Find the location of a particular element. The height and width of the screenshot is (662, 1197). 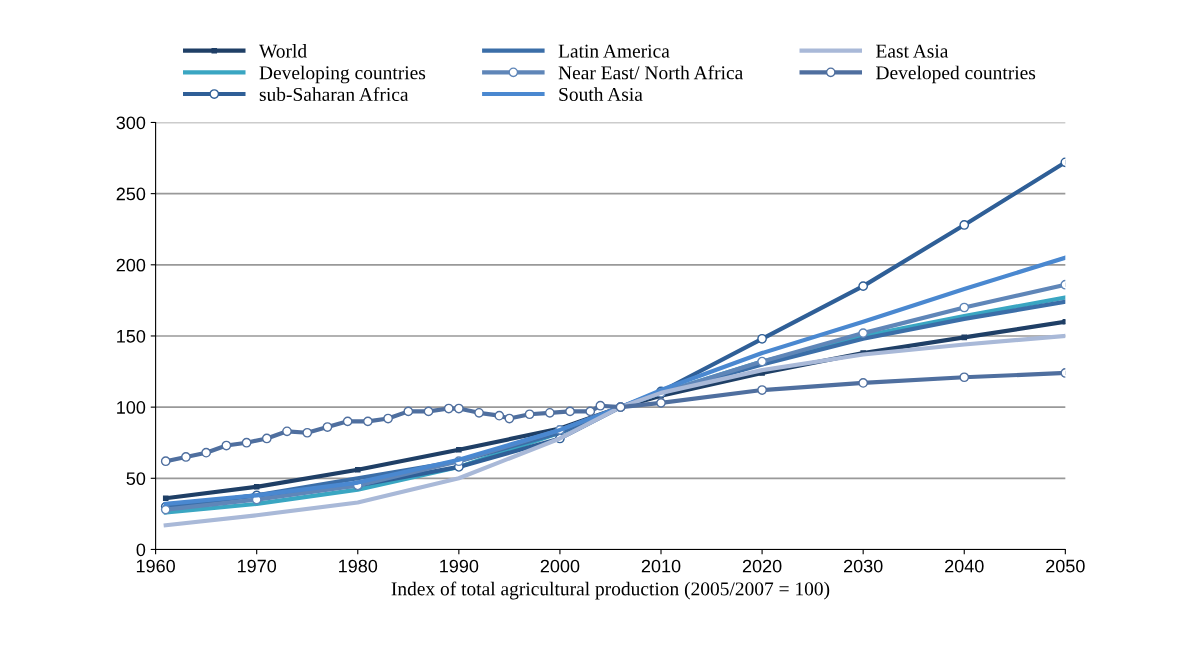

x-tick-label: 2010 is located at coordinates (661, 566).